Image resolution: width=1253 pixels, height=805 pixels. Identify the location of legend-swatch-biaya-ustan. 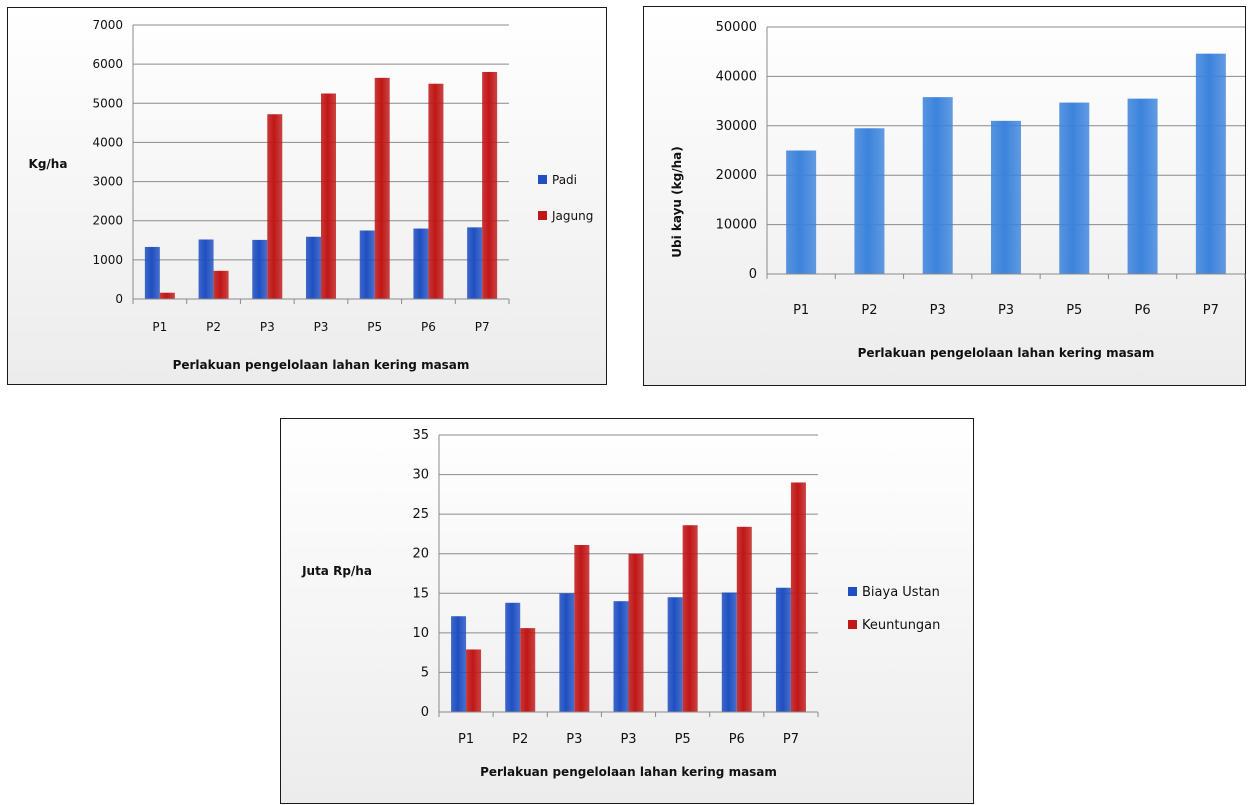
(852, 591).